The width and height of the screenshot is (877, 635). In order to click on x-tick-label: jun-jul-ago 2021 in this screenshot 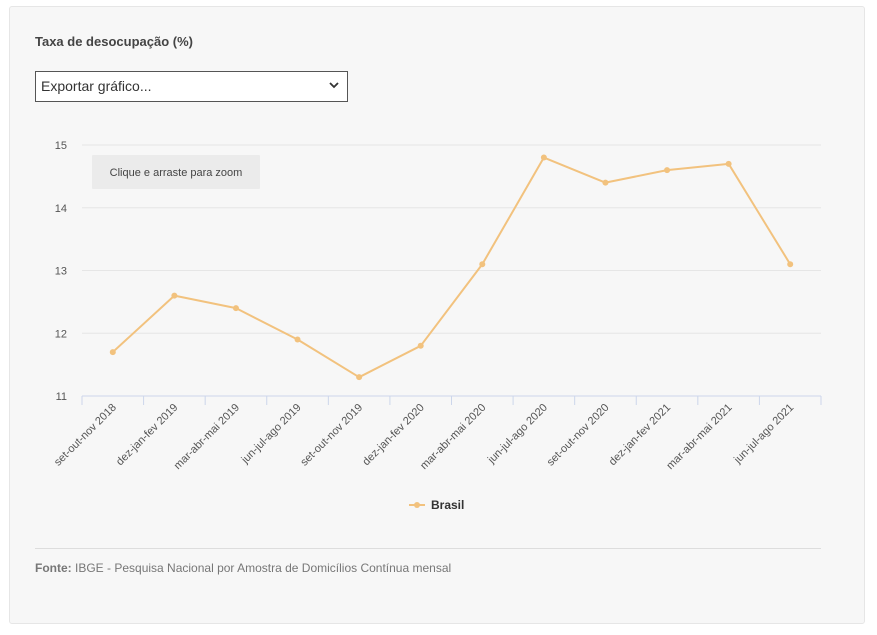, I will do `click(763, 434)`.